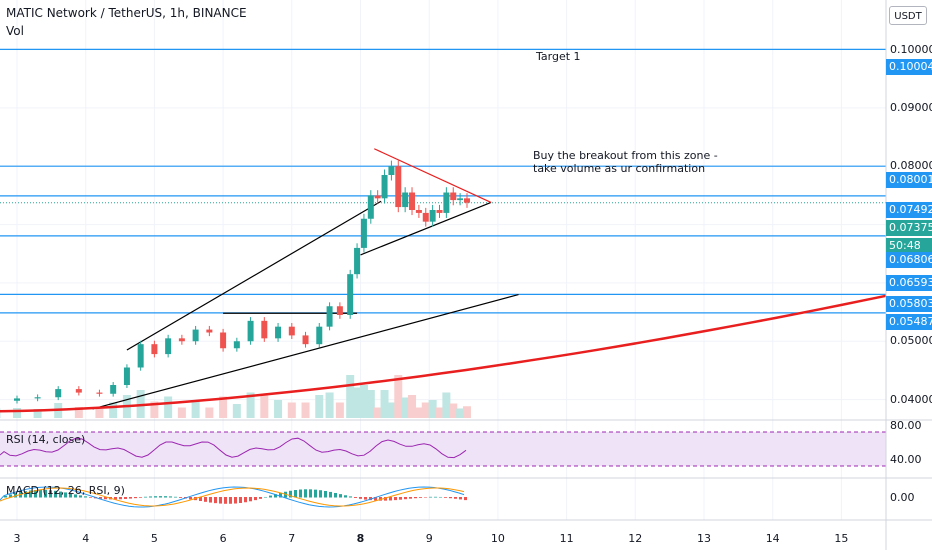  Describe the element at coordinates (909, 322) in the screenshot. I see `price-label: 0.05487` at that location.